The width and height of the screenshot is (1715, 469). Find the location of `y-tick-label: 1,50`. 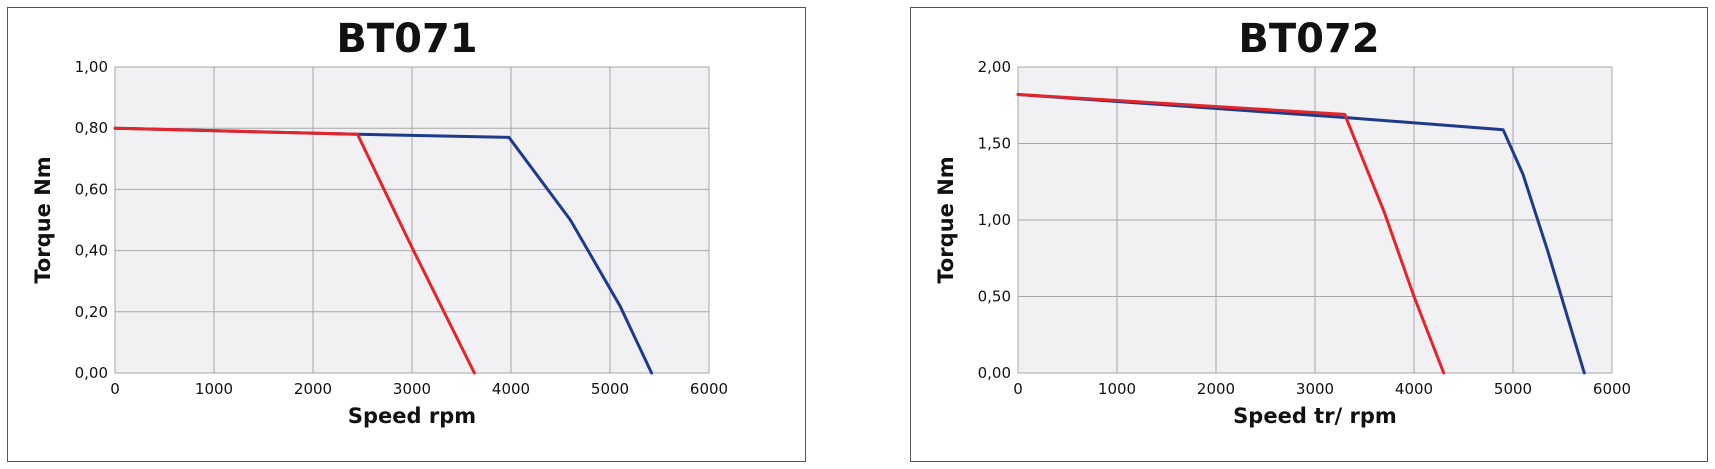

y-tick-label: 1,50 is located at coordinates (994, 144).